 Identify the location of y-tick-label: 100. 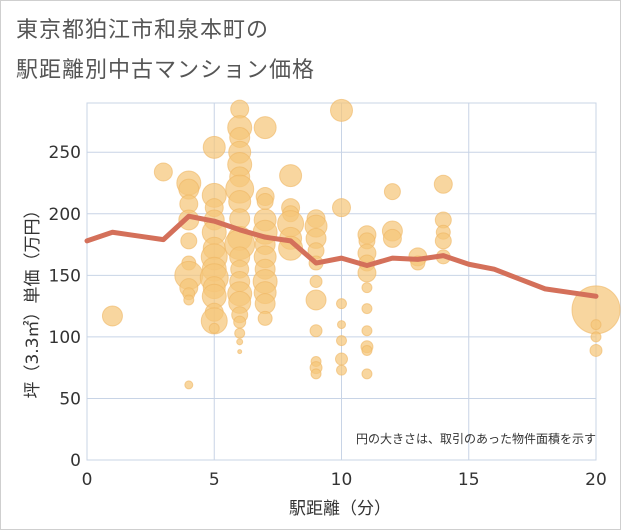
(65, 338).